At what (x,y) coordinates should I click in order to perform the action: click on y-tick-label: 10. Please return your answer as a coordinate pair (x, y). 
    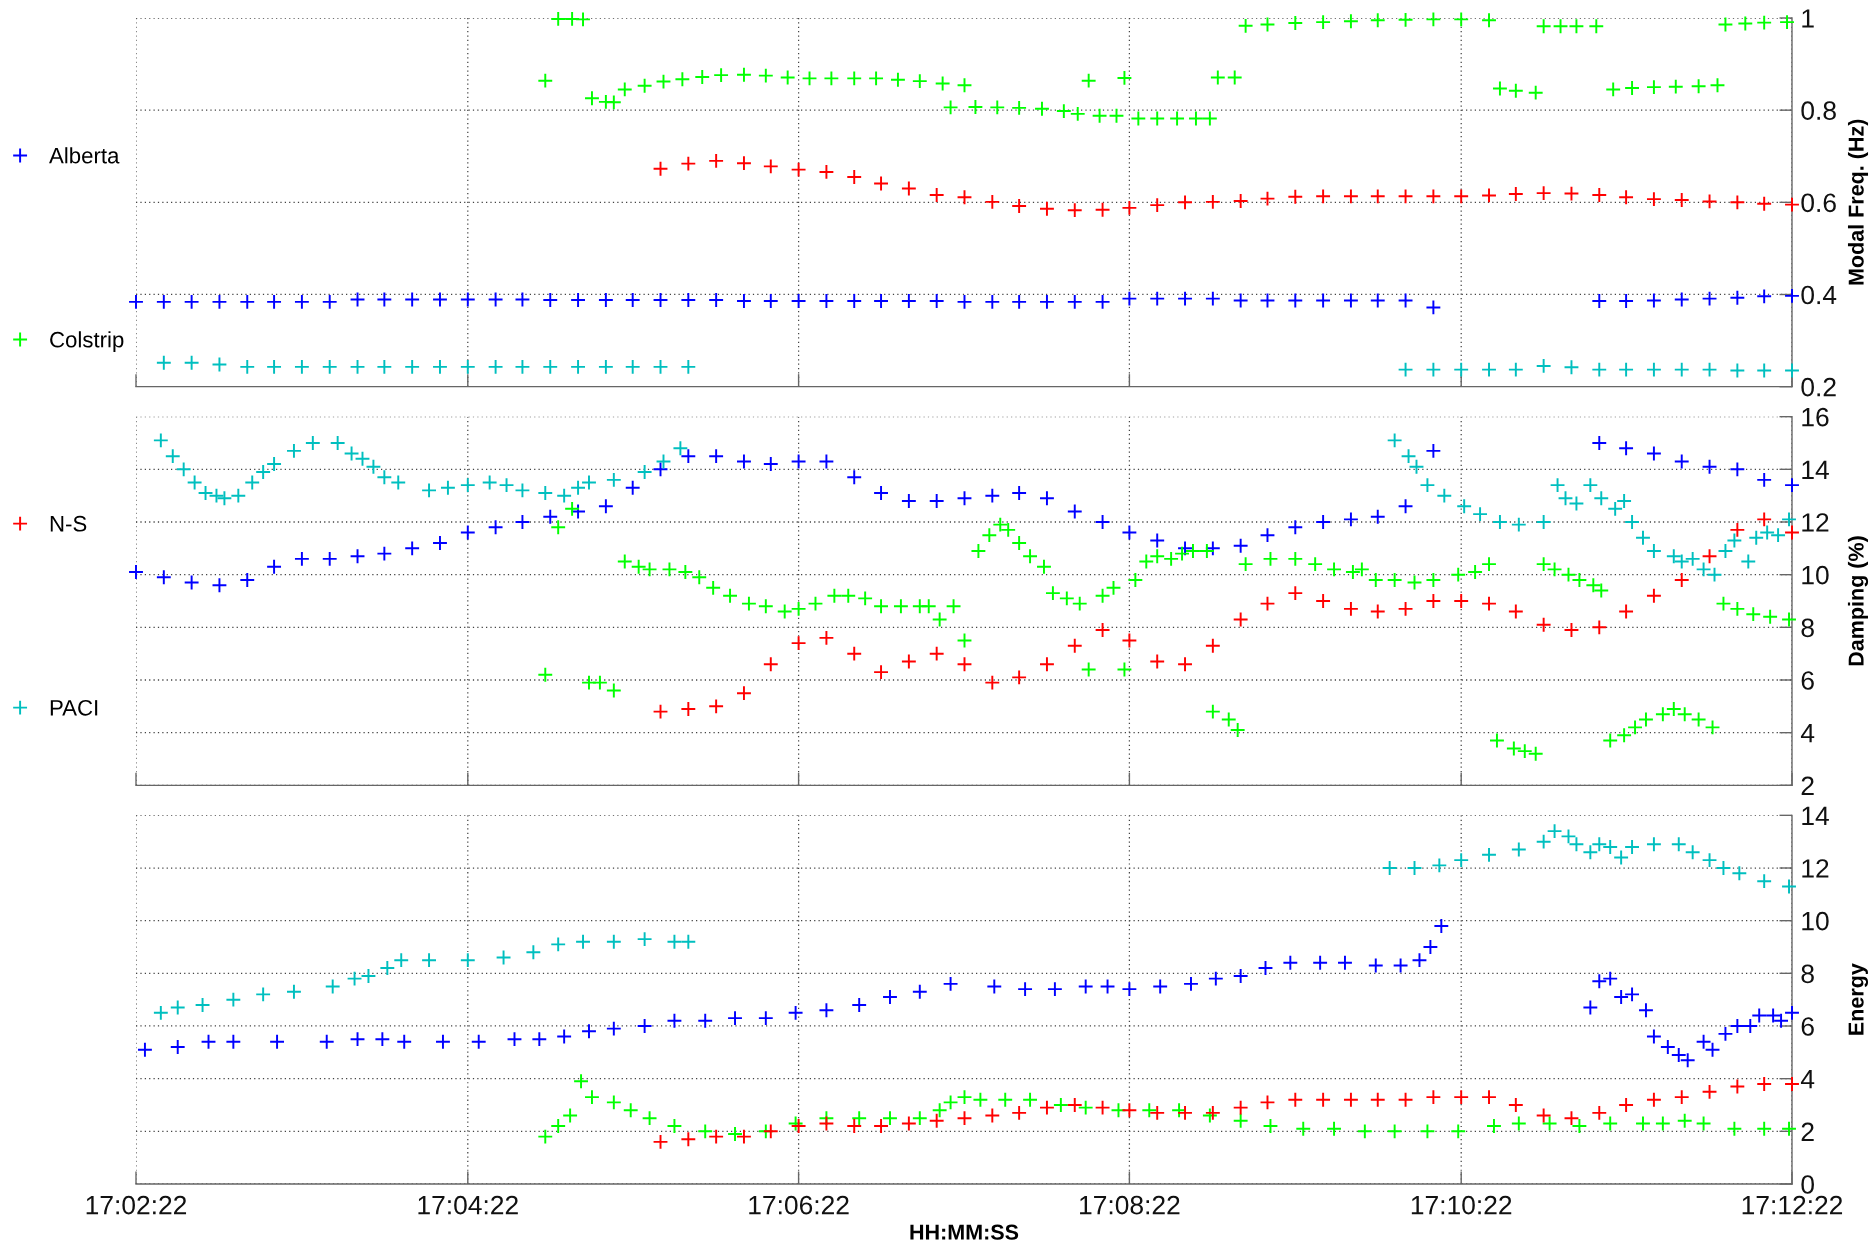
    Looking at the image, I should click on (1815, 921).